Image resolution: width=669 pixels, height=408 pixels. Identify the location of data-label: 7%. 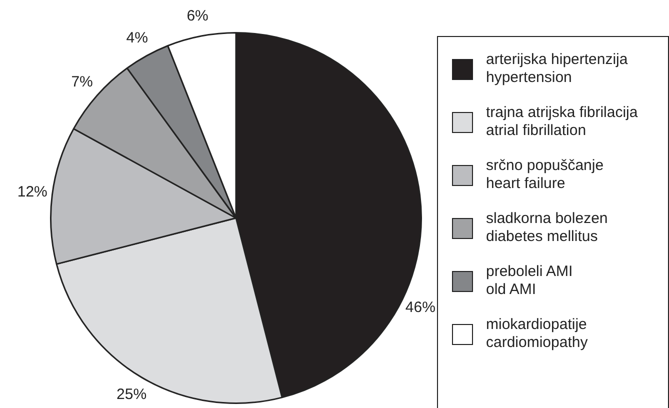
(82, 81).